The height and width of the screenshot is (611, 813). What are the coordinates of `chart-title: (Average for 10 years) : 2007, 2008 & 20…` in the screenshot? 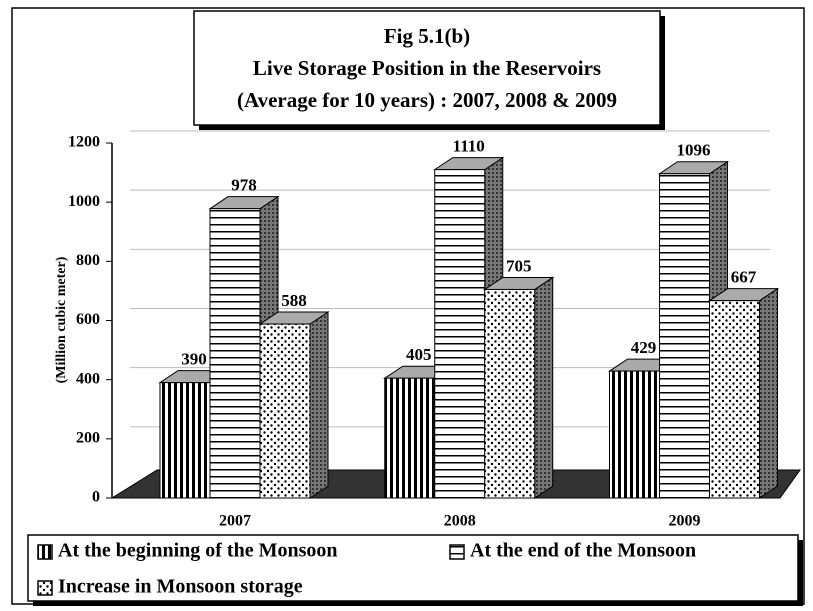 It's located at (427, 100).